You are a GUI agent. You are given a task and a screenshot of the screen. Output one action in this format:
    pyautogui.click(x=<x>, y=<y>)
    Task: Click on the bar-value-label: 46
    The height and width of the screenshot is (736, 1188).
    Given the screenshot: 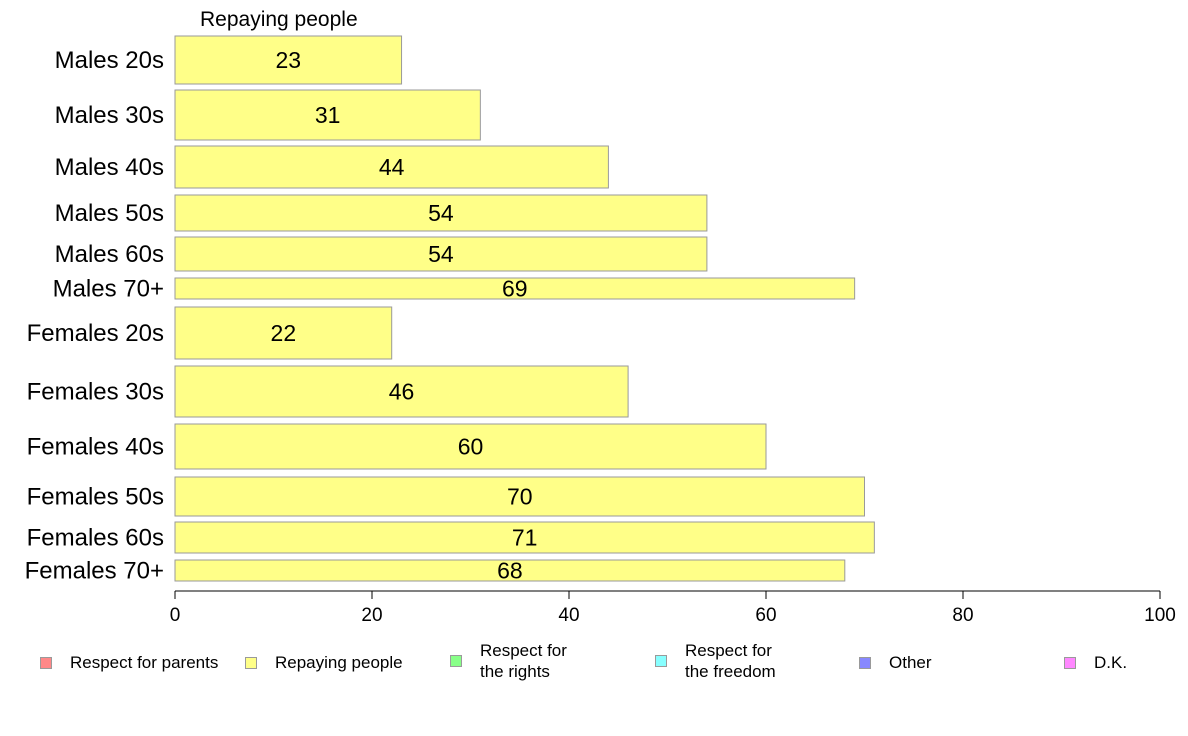 What is the action you would take?
    pyautogui.click(x=402, y=392)
    